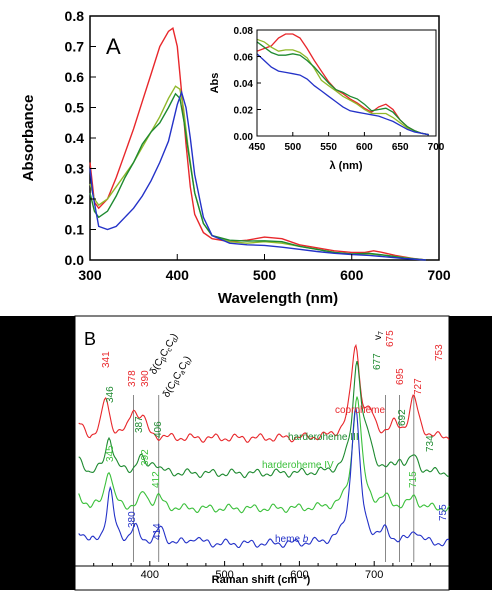  Describe the element at coordinates (75, 108) in the screenshot. I see `y-tick-label: 0.5` at that location.